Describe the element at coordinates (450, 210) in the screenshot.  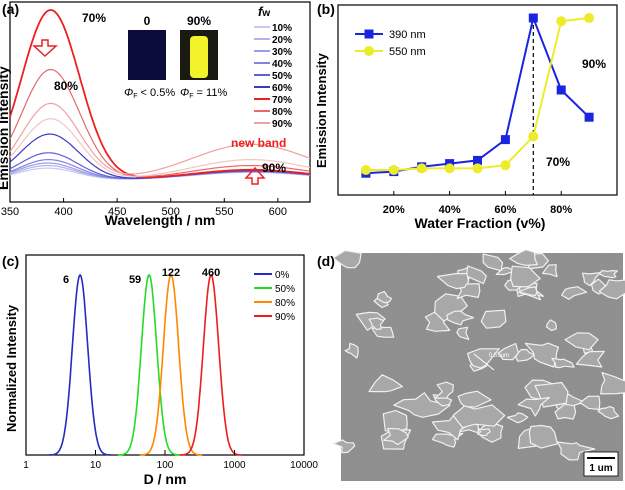
I see `x-tick-label: 40%` at that location.